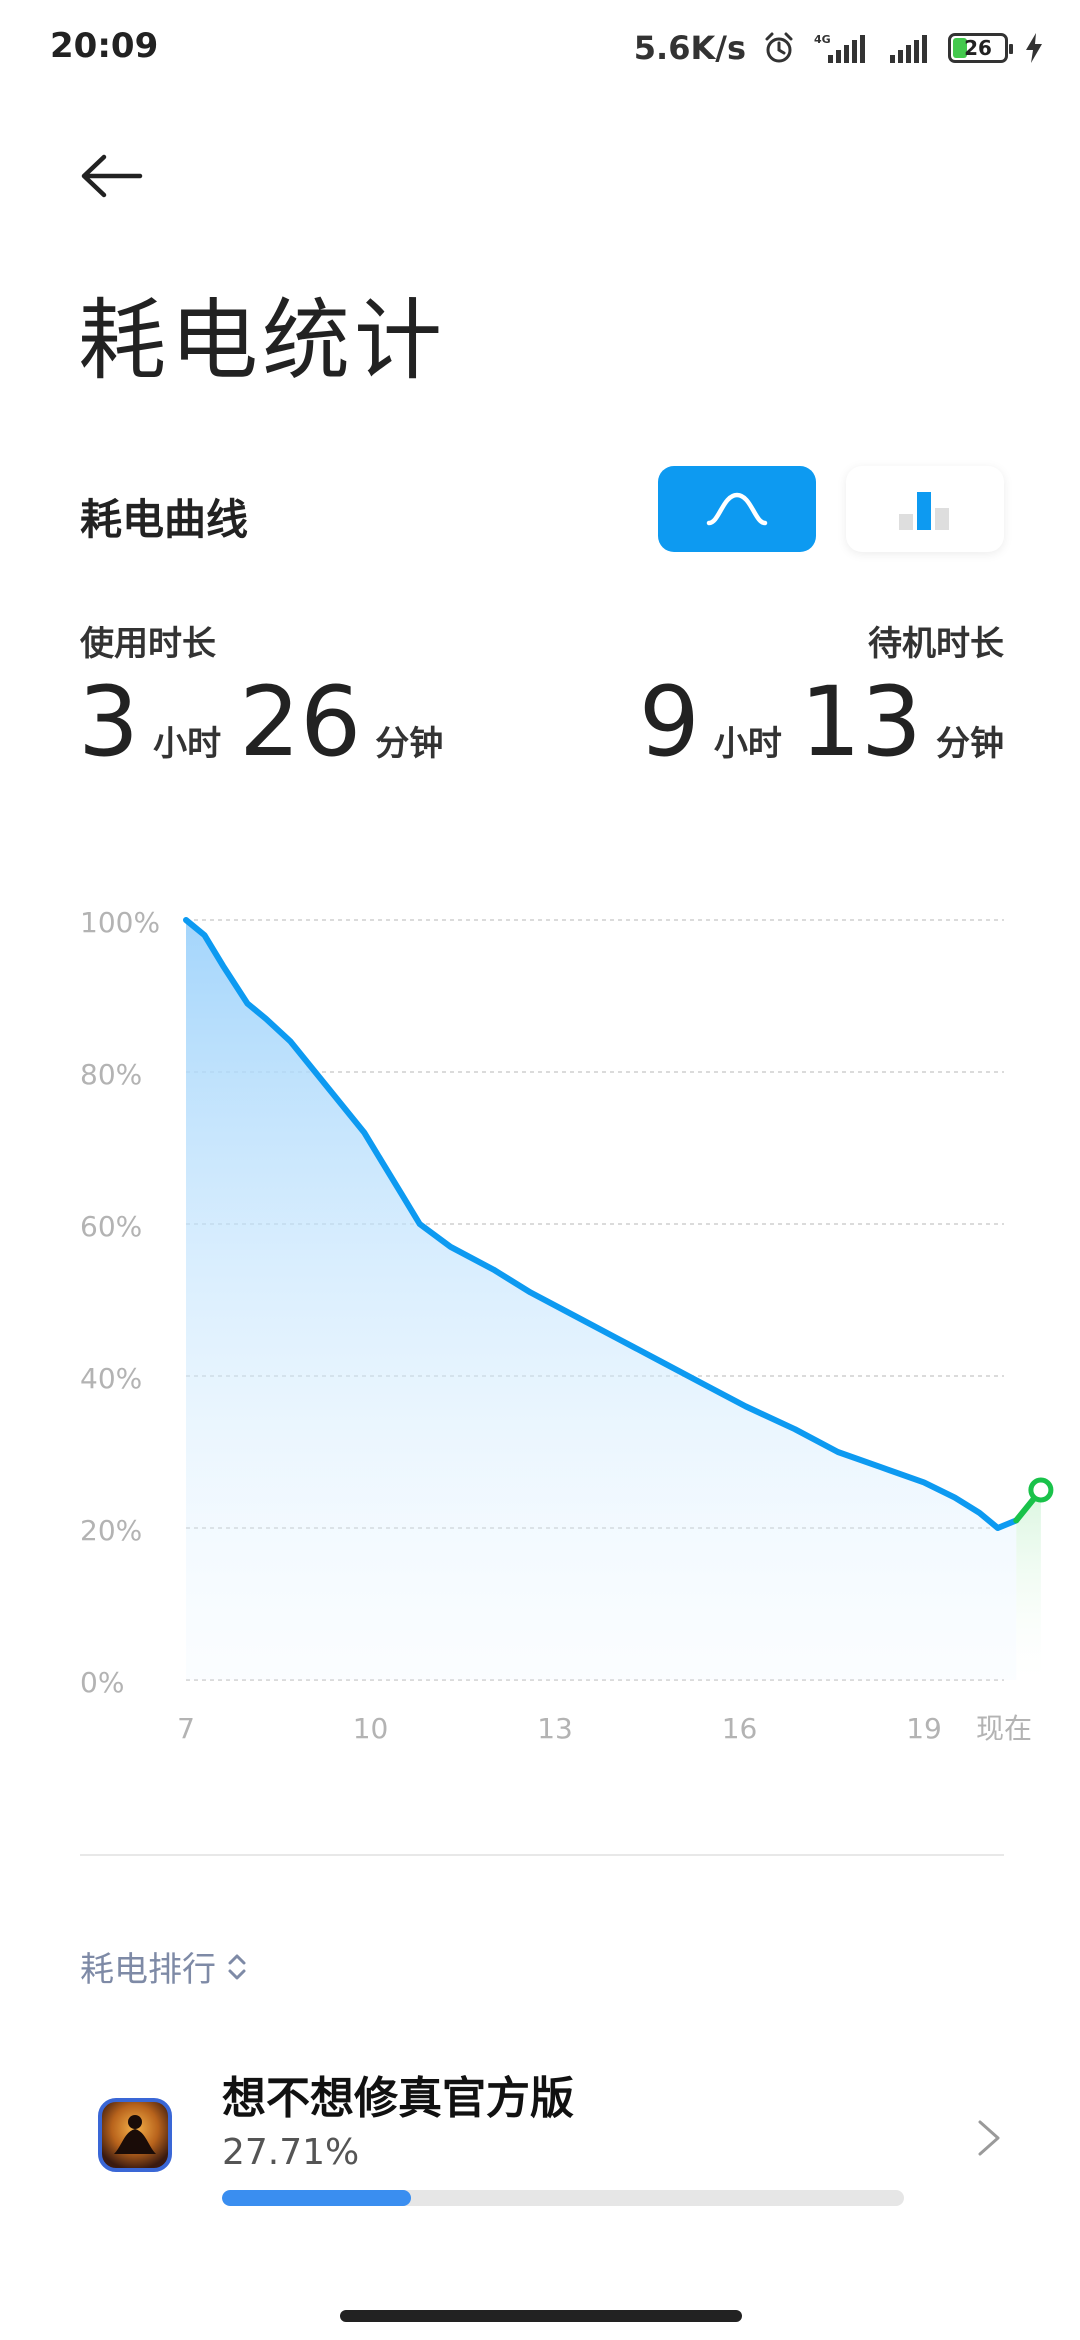  Describe the element at coordinates (120, 922) in the screenshot. I see `y-tick-label: 100%` at that location.